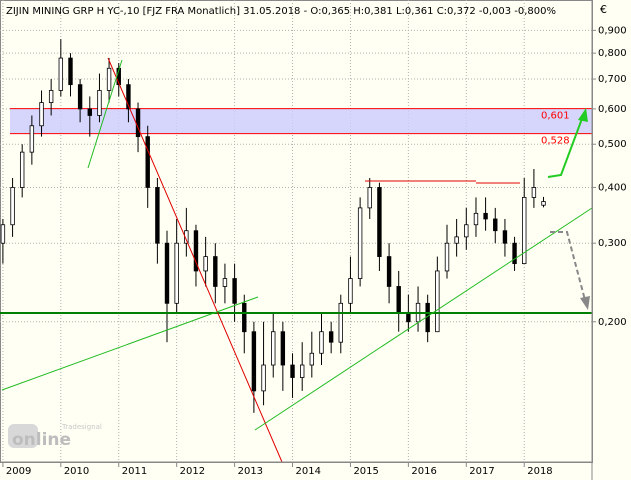 Image resolution: width=631 pixels, height=480 pixels. What do you see at coordinates (308, 471) in the screenshot?
I see `x-tick-label: 2014` at bounding box center [308, 471].